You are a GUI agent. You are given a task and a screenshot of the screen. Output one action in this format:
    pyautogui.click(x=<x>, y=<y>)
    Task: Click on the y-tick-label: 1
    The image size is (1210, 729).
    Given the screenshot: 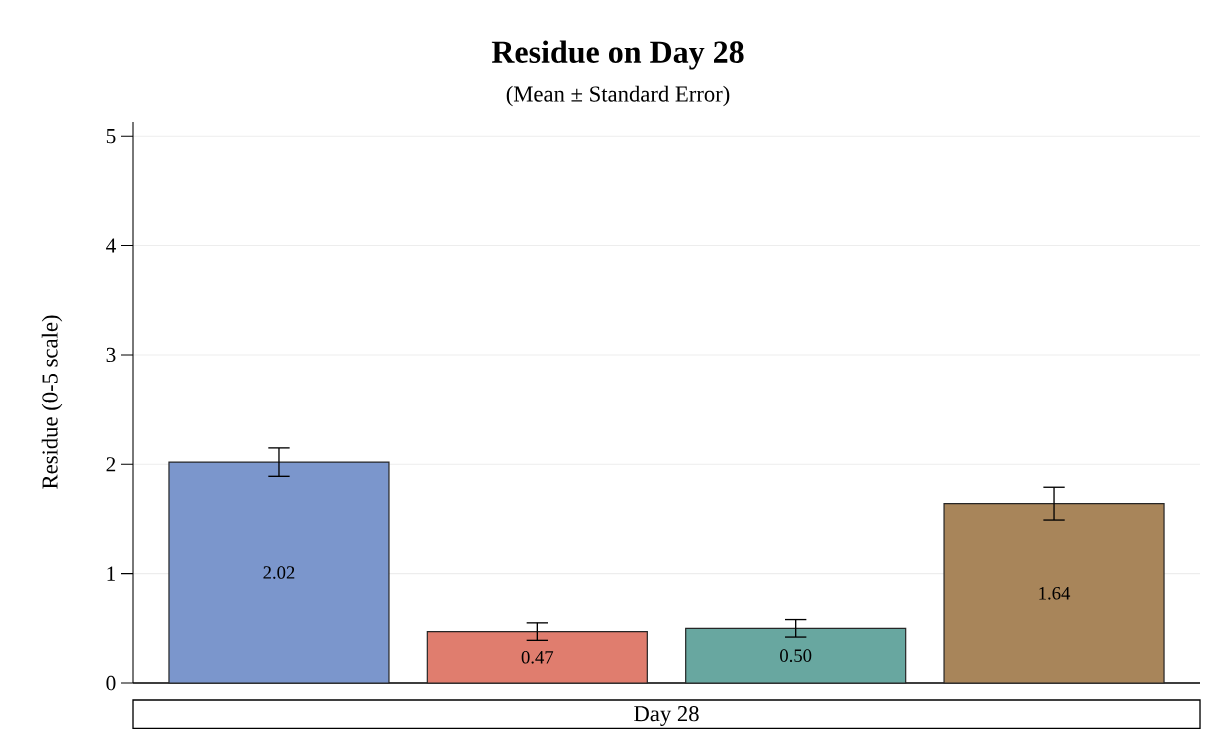 What is the action you would take?
    pyautogui.click(x=111, y=573)
    